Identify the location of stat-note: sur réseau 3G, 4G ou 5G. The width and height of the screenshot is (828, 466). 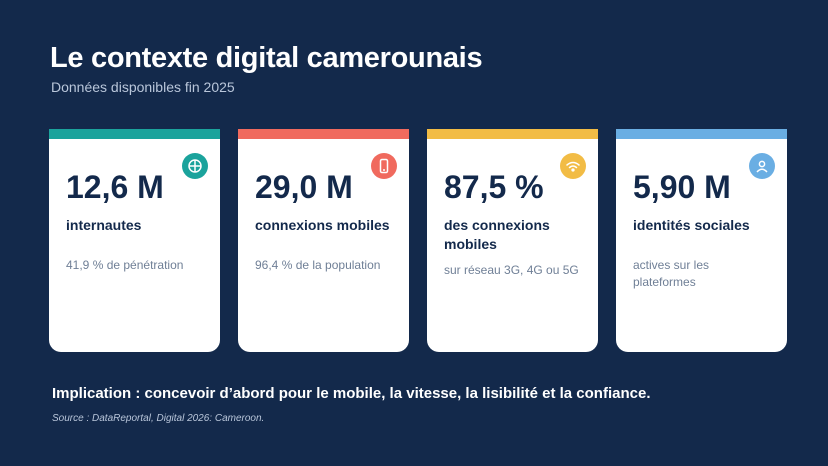
(511, 270).